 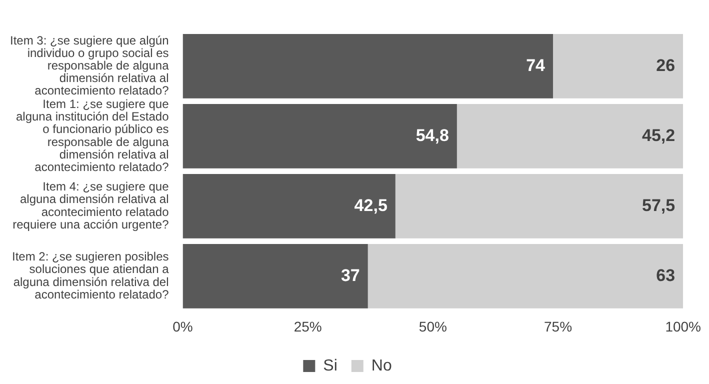 I want to click on x-tick-label: 50%, so click(x=432, y=326).